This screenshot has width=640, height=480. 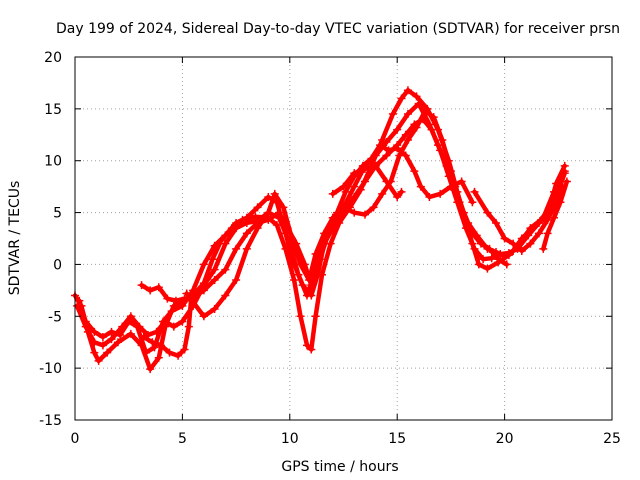 What do you see at coordinates (50, 369) in the screenshot?
I see `y-tick-label: -10` at bounding box center [50, 369].